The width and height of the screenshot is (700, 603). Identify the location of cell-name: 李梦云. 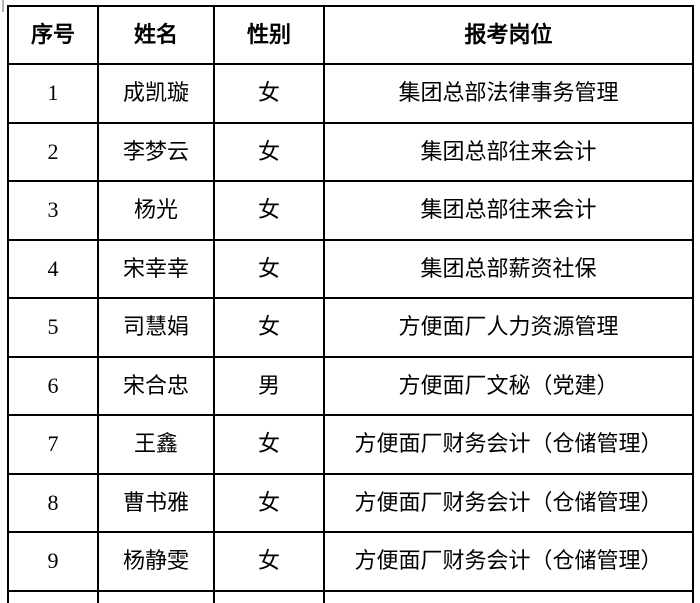
(156, 151).